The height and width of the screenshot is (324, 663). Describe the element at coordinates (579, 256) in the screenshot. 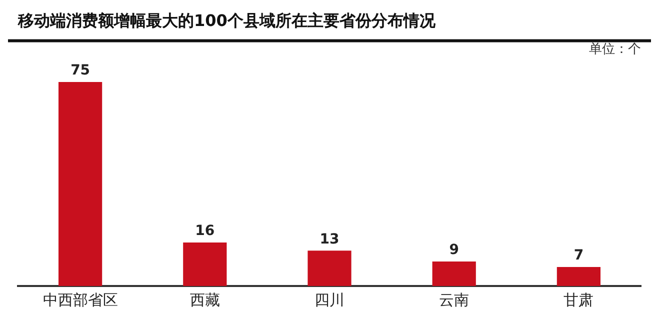

I see `data-label: 7` at that location.